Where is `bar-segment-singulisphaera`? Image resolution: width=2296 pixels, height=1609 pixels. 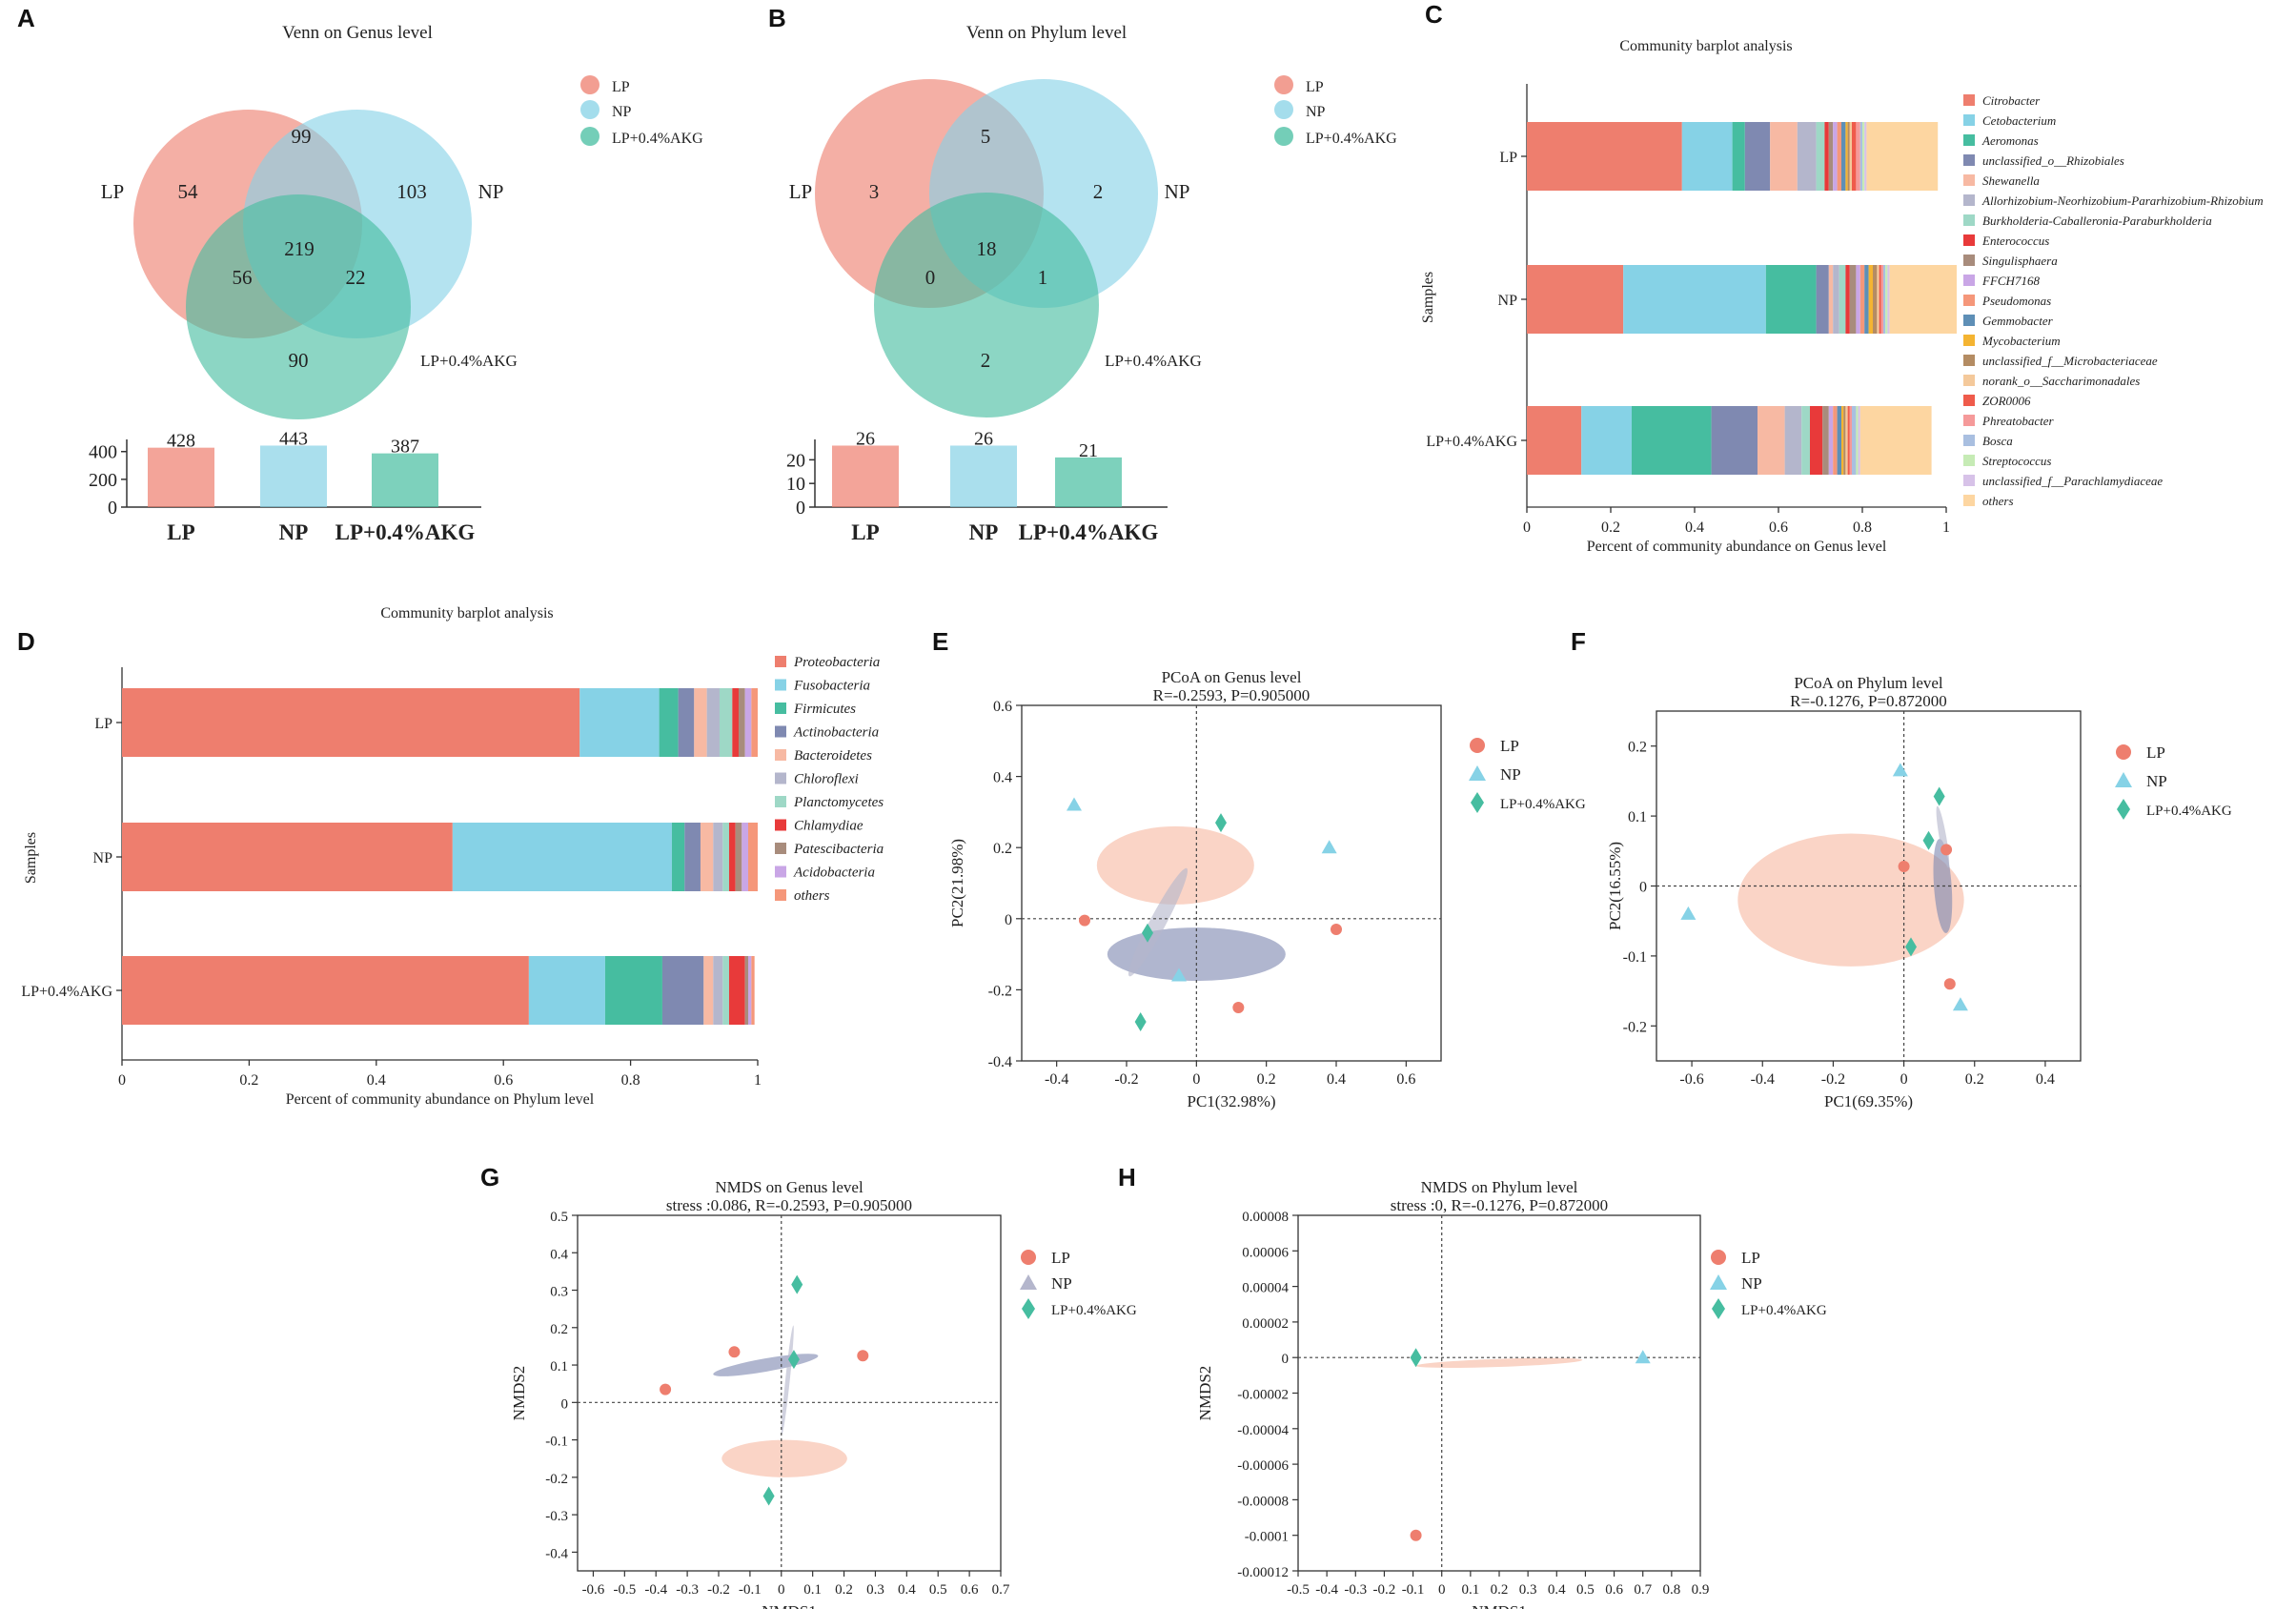 bar-segment-singulisphaera is located at coordinates (1825, 440).